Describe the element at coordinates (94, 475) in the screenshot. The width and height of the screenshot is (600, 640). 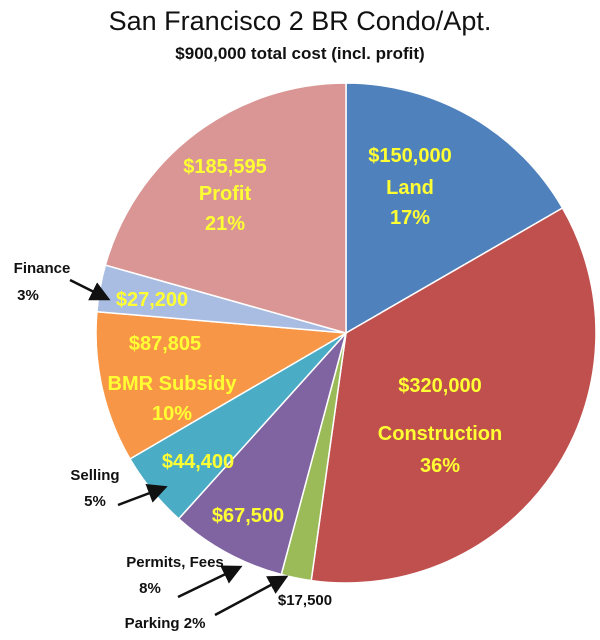
I see `selling-name-label: Selling` at that location.